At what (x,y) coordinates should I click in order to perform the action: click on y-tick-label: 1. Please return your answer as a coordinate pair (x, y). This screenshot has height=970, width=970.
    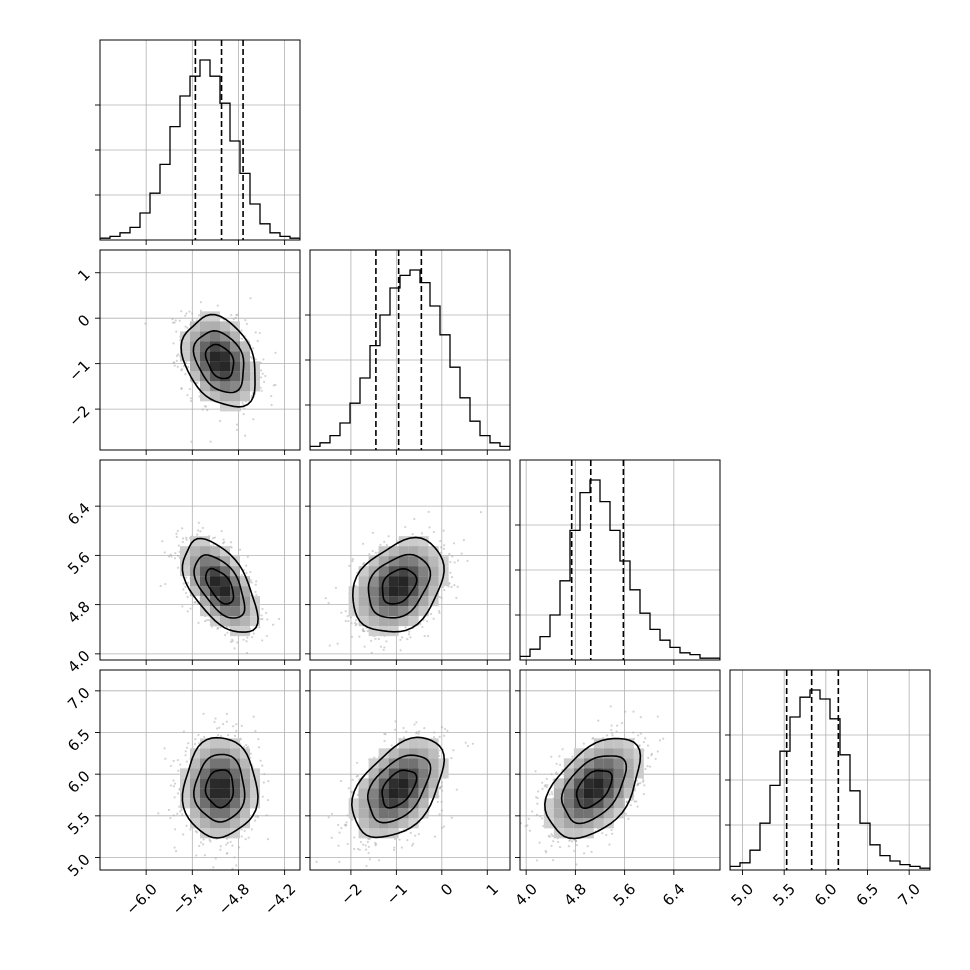
    Looking at the image, I should click on (83, 275).